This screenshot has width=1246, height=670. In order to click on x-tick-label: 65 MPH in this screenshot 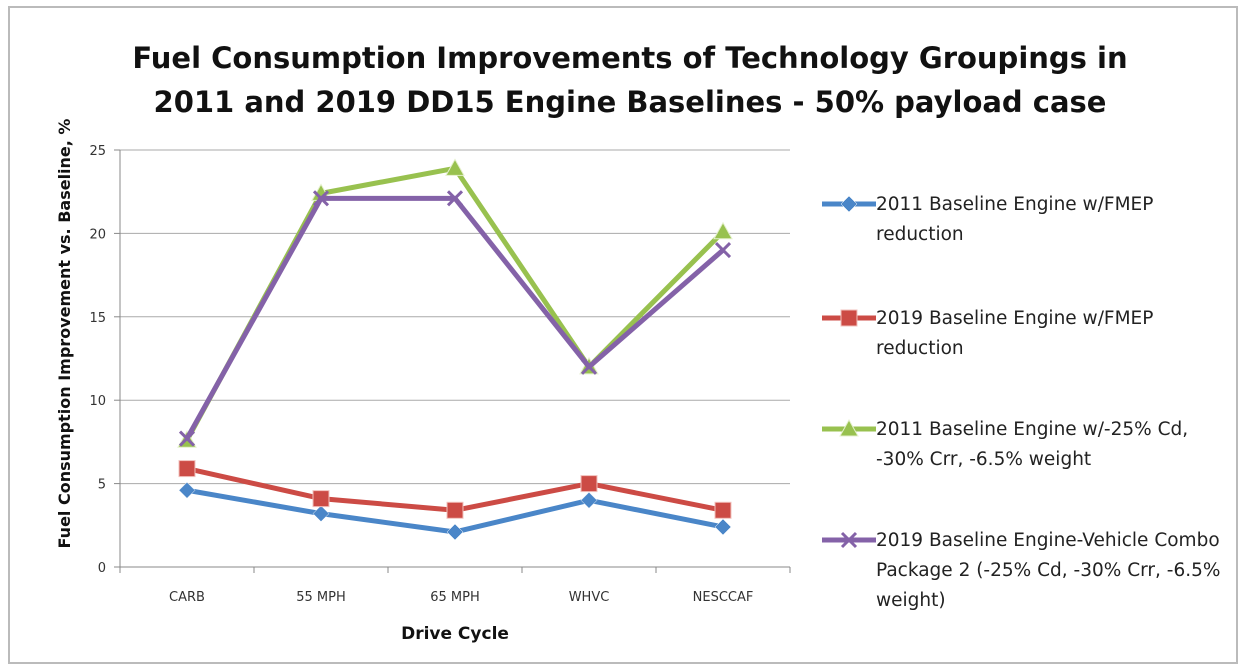, I will do `click(455, 597)`.